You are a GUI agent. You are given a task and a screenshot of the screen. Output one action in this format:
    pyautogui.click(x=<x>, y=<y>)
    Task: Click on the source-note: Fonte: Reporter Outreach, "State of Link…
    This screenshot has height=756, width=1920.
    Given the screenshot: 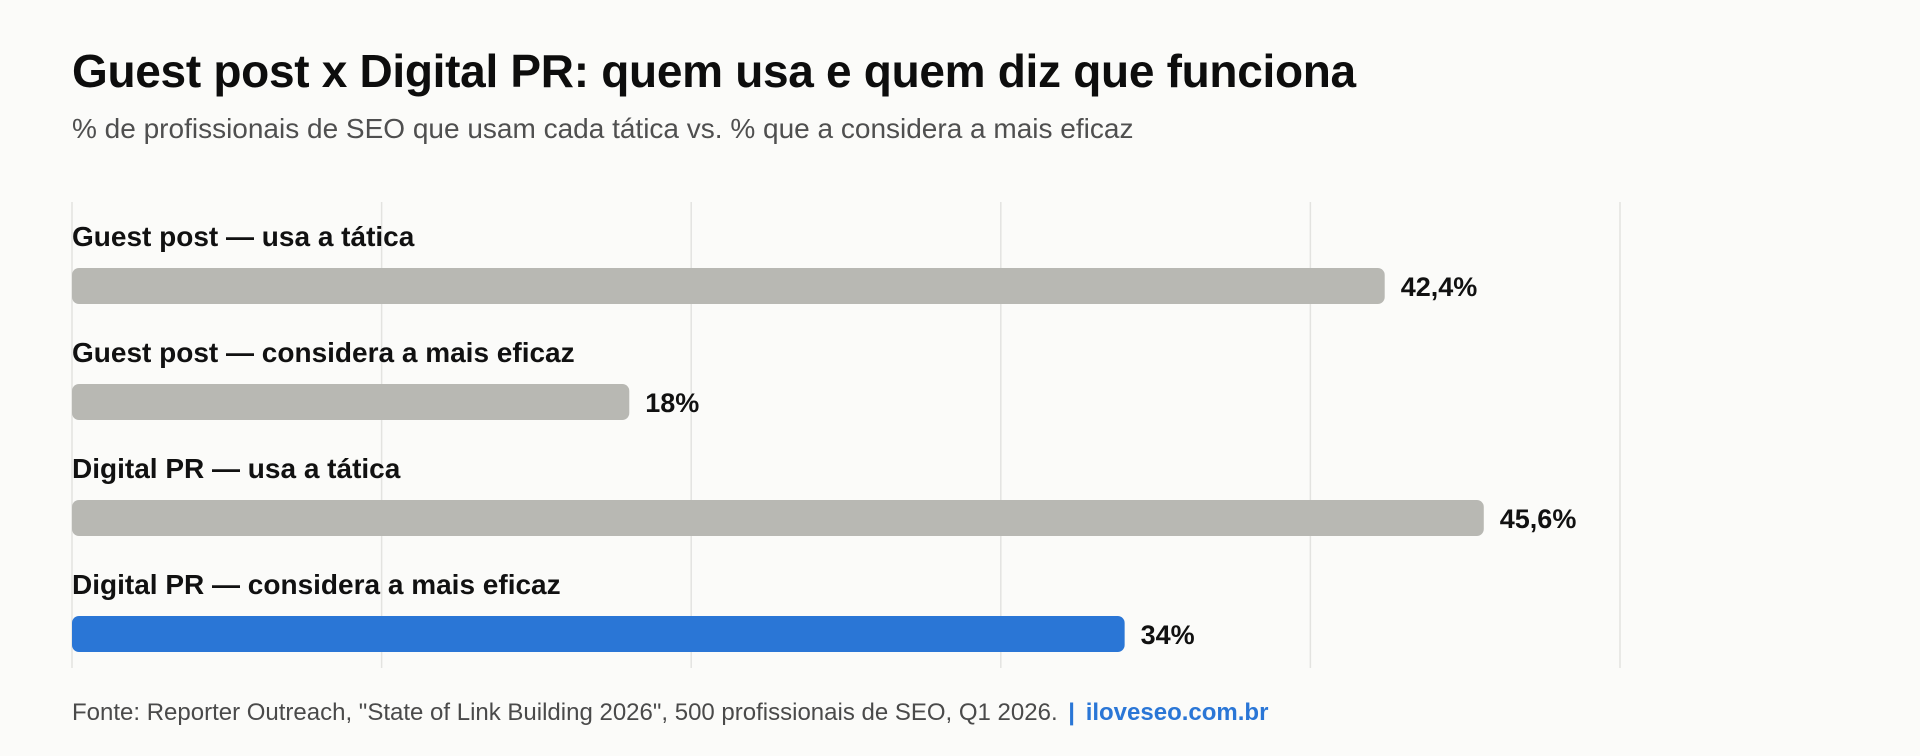 What is the action you would take?
    pyautogui.click(x=670, y=713)
    